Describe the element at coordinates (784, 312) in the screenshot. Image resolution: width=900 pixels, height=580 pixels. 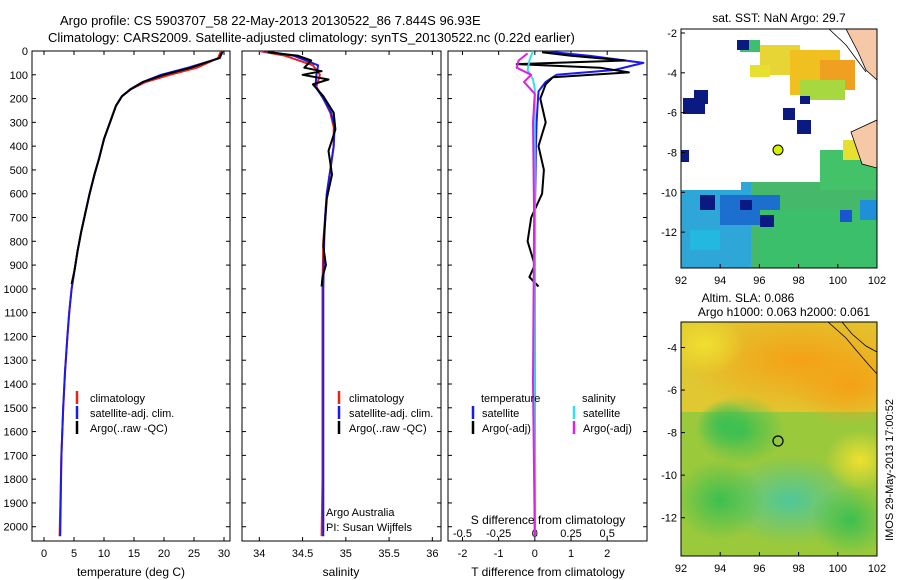
I see `sla-map-subtitle: Argo h1000: 0.063 h2000: 0.061` at that location.